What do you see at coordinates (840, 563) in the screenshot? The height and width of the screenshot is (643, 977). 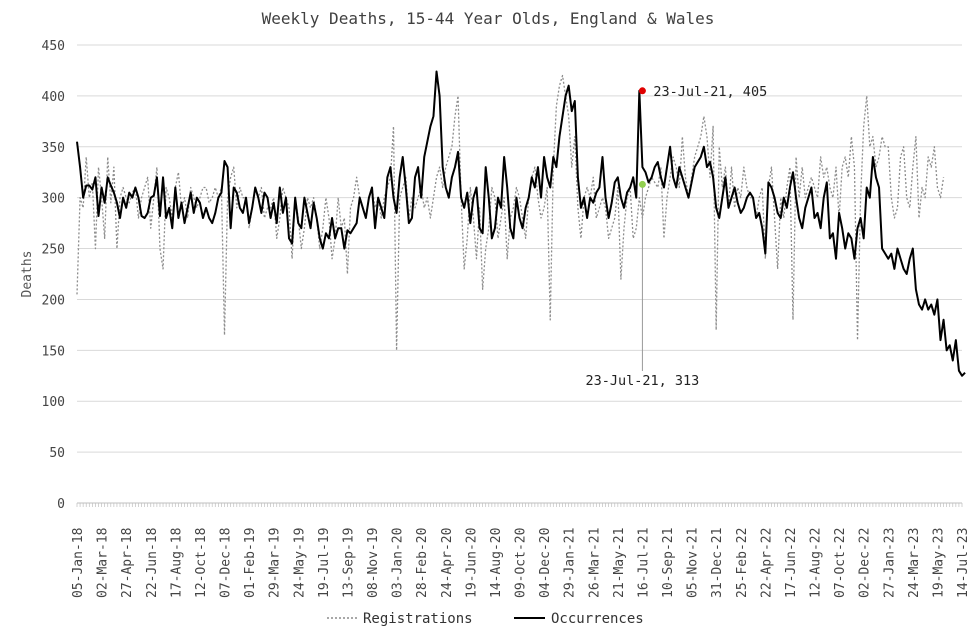 I see `x-tick-label: 07-Oct-22` at bounding box center [840, 563].